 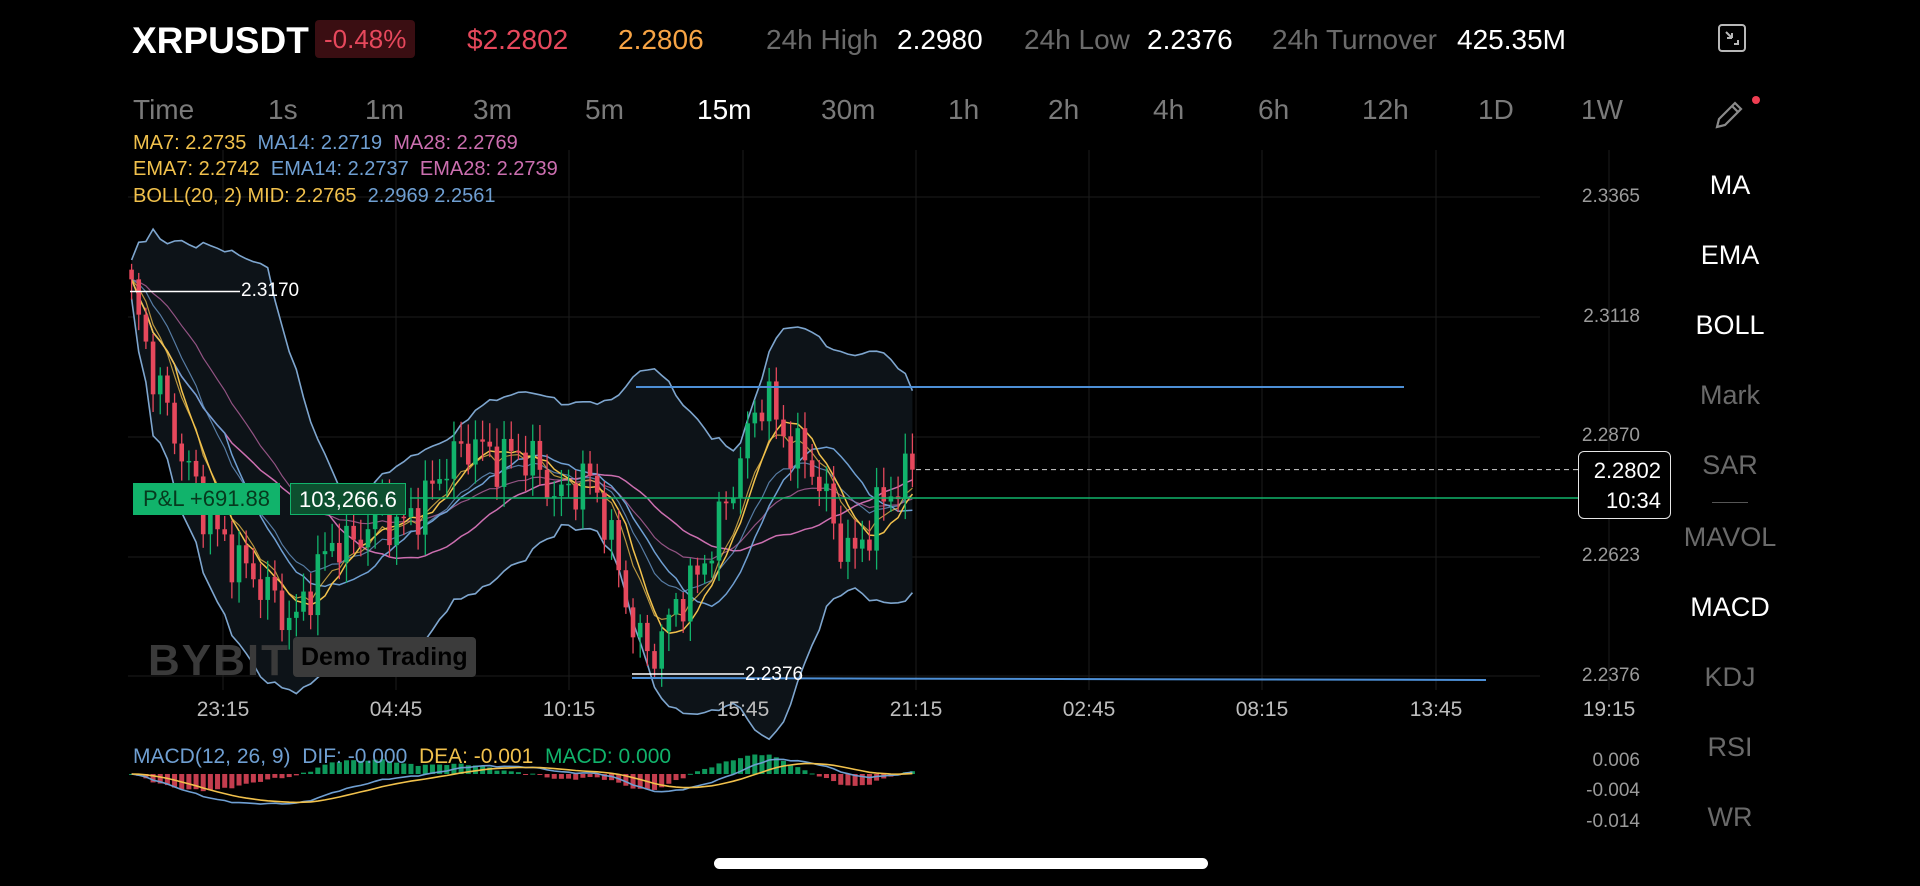 What do you see at coordinates (1089, 709) in the screenshot?
I see `time-tick: 02:45` at bounding box center [1089, 709].